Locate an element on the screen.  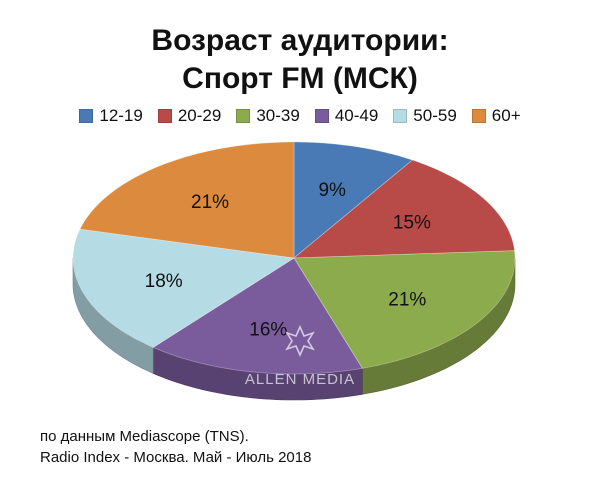
pie-data-label: 9% is located at coordinates (332, 190).